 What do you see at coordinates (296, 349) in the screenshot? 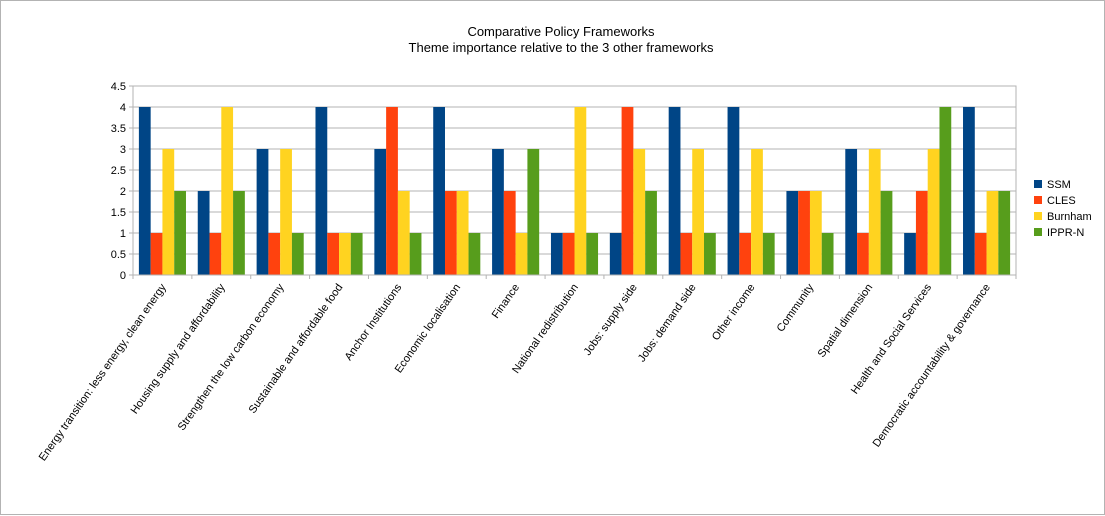
I see `x-category-label: Sustainable and affordable food` at bounding box center [296, 349].